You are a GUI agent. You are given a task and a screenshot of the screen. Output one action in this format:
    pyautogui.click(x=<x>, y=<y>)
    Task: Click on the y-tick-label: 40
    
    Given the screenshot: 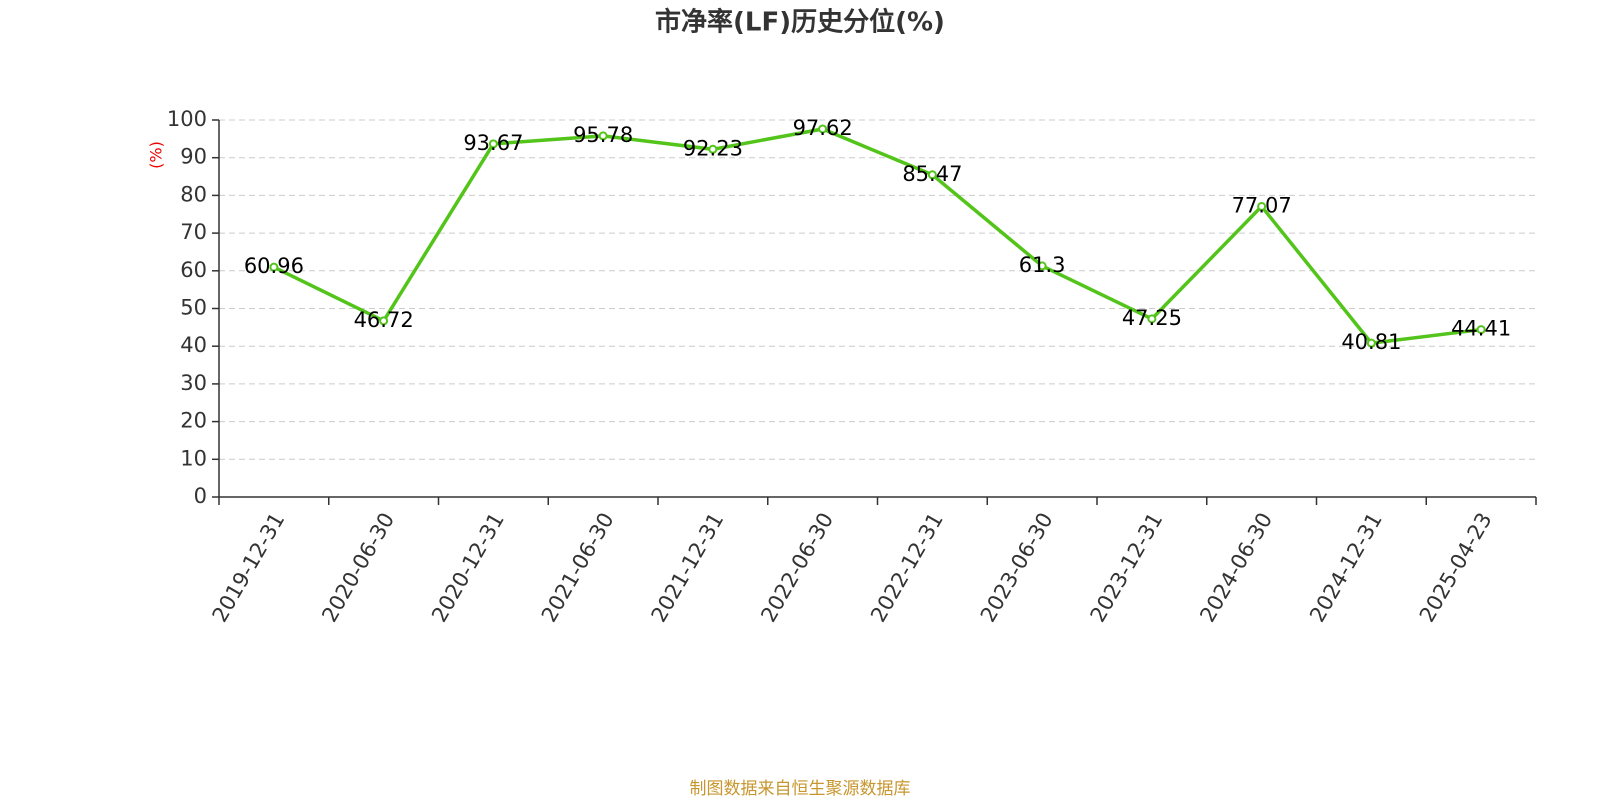 What is the action you would take?
    pyautogui.click(x=193, y=345)
    